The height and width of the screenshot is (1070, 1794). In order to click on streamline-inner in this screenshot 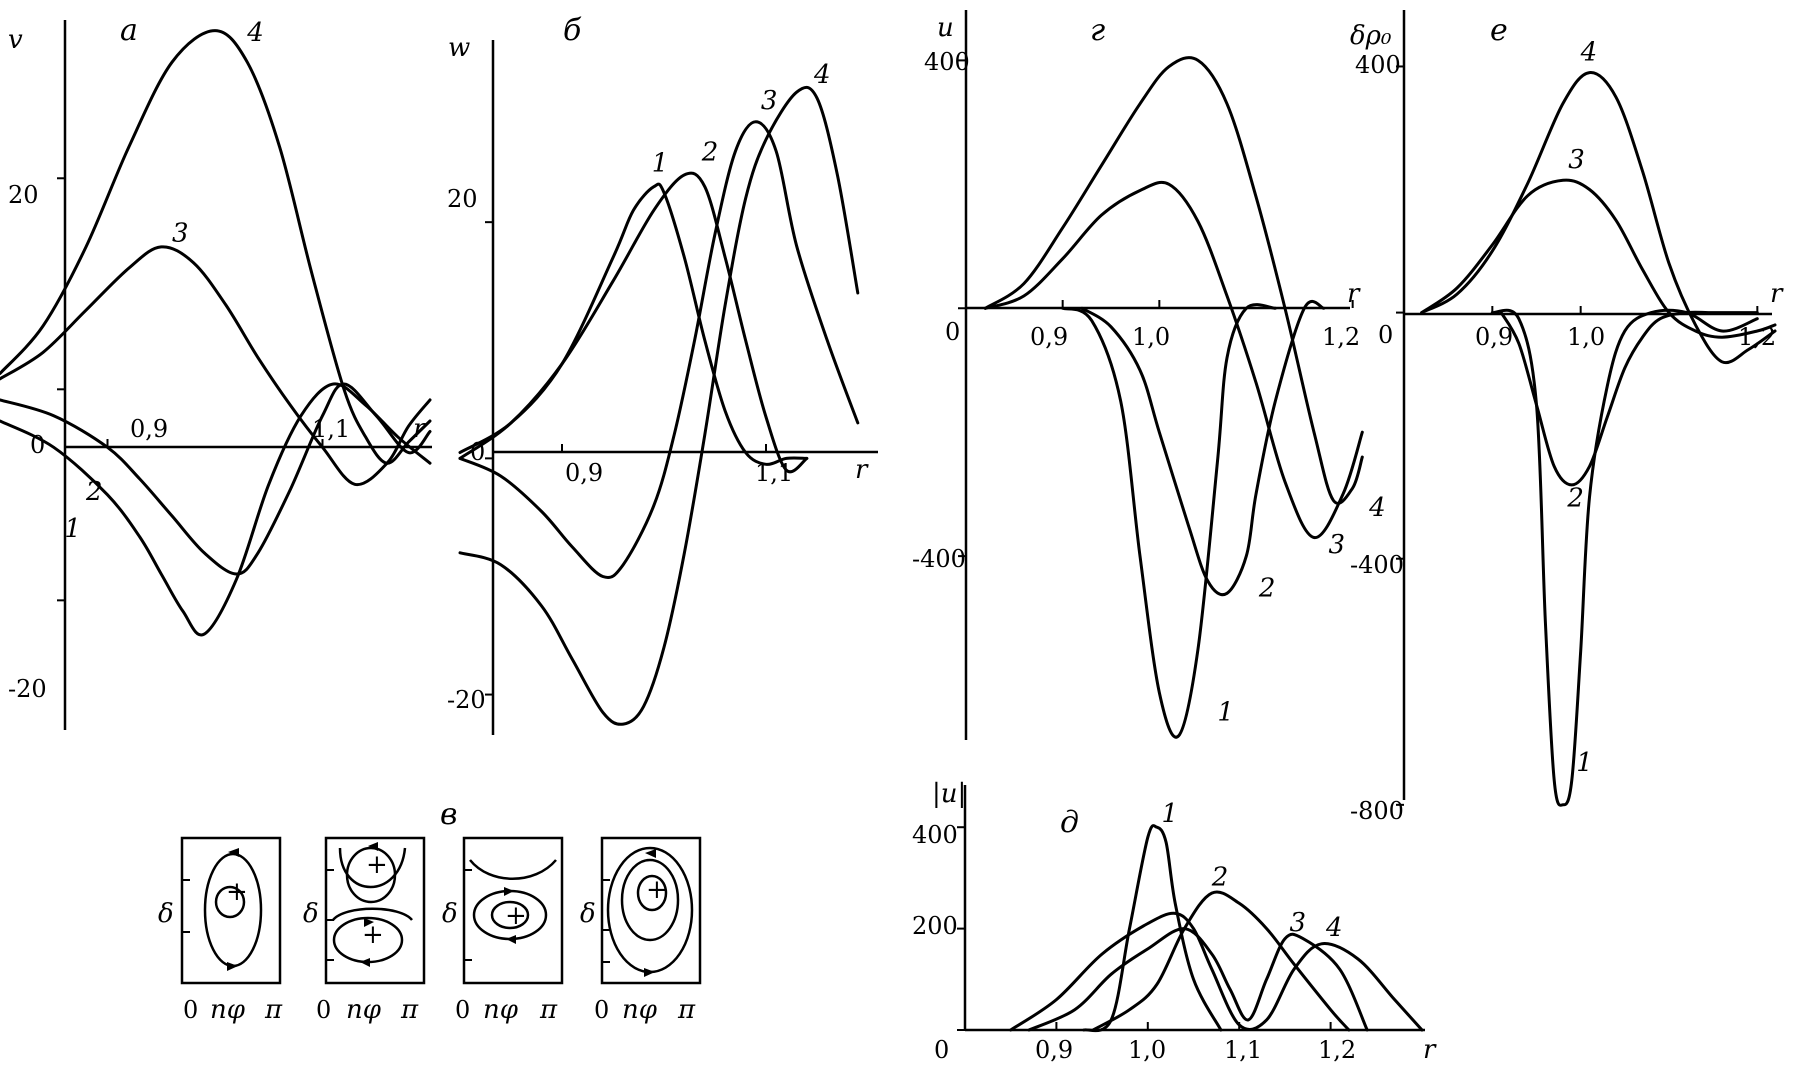, I will do `click(652, 893)`.